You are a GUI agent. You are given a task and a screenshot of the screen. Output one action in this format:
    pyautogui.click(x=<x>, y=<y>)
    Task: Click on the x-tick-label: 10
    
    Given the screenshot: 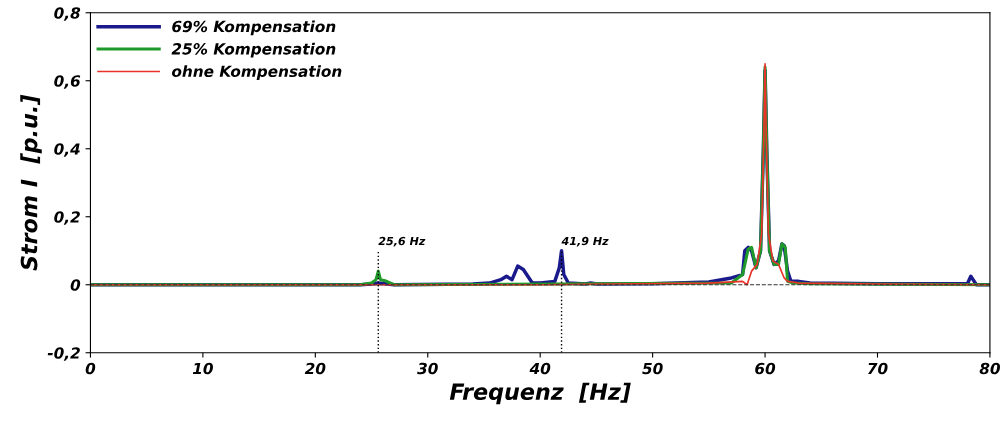 What is the action you would take?
    pyautogui.click(x=202, y=368)
    